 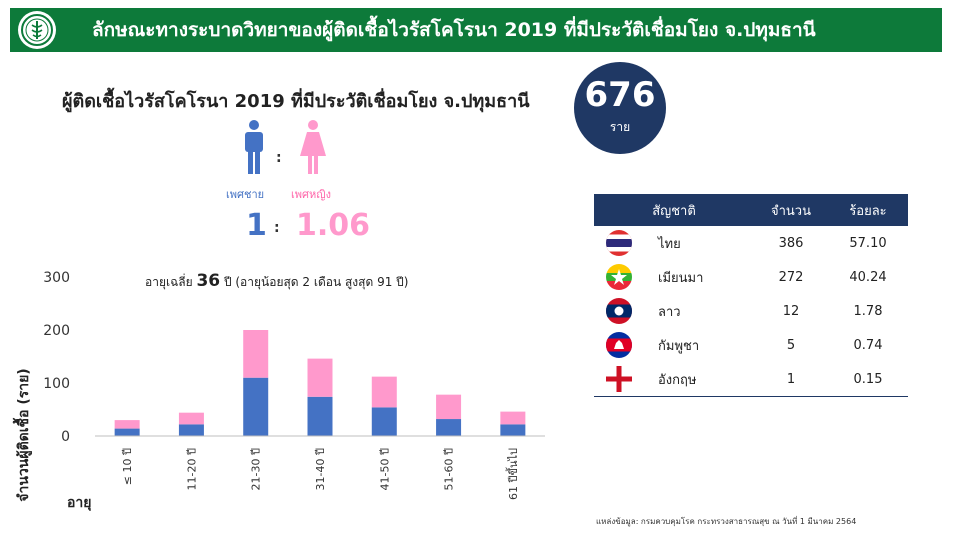 What do you see at coordinates (22, 434) in the screenshot?
I see `y-axis-label: จำนวนผู้ติดเชื้อ (ราย)` at bounding box center [22, 434].